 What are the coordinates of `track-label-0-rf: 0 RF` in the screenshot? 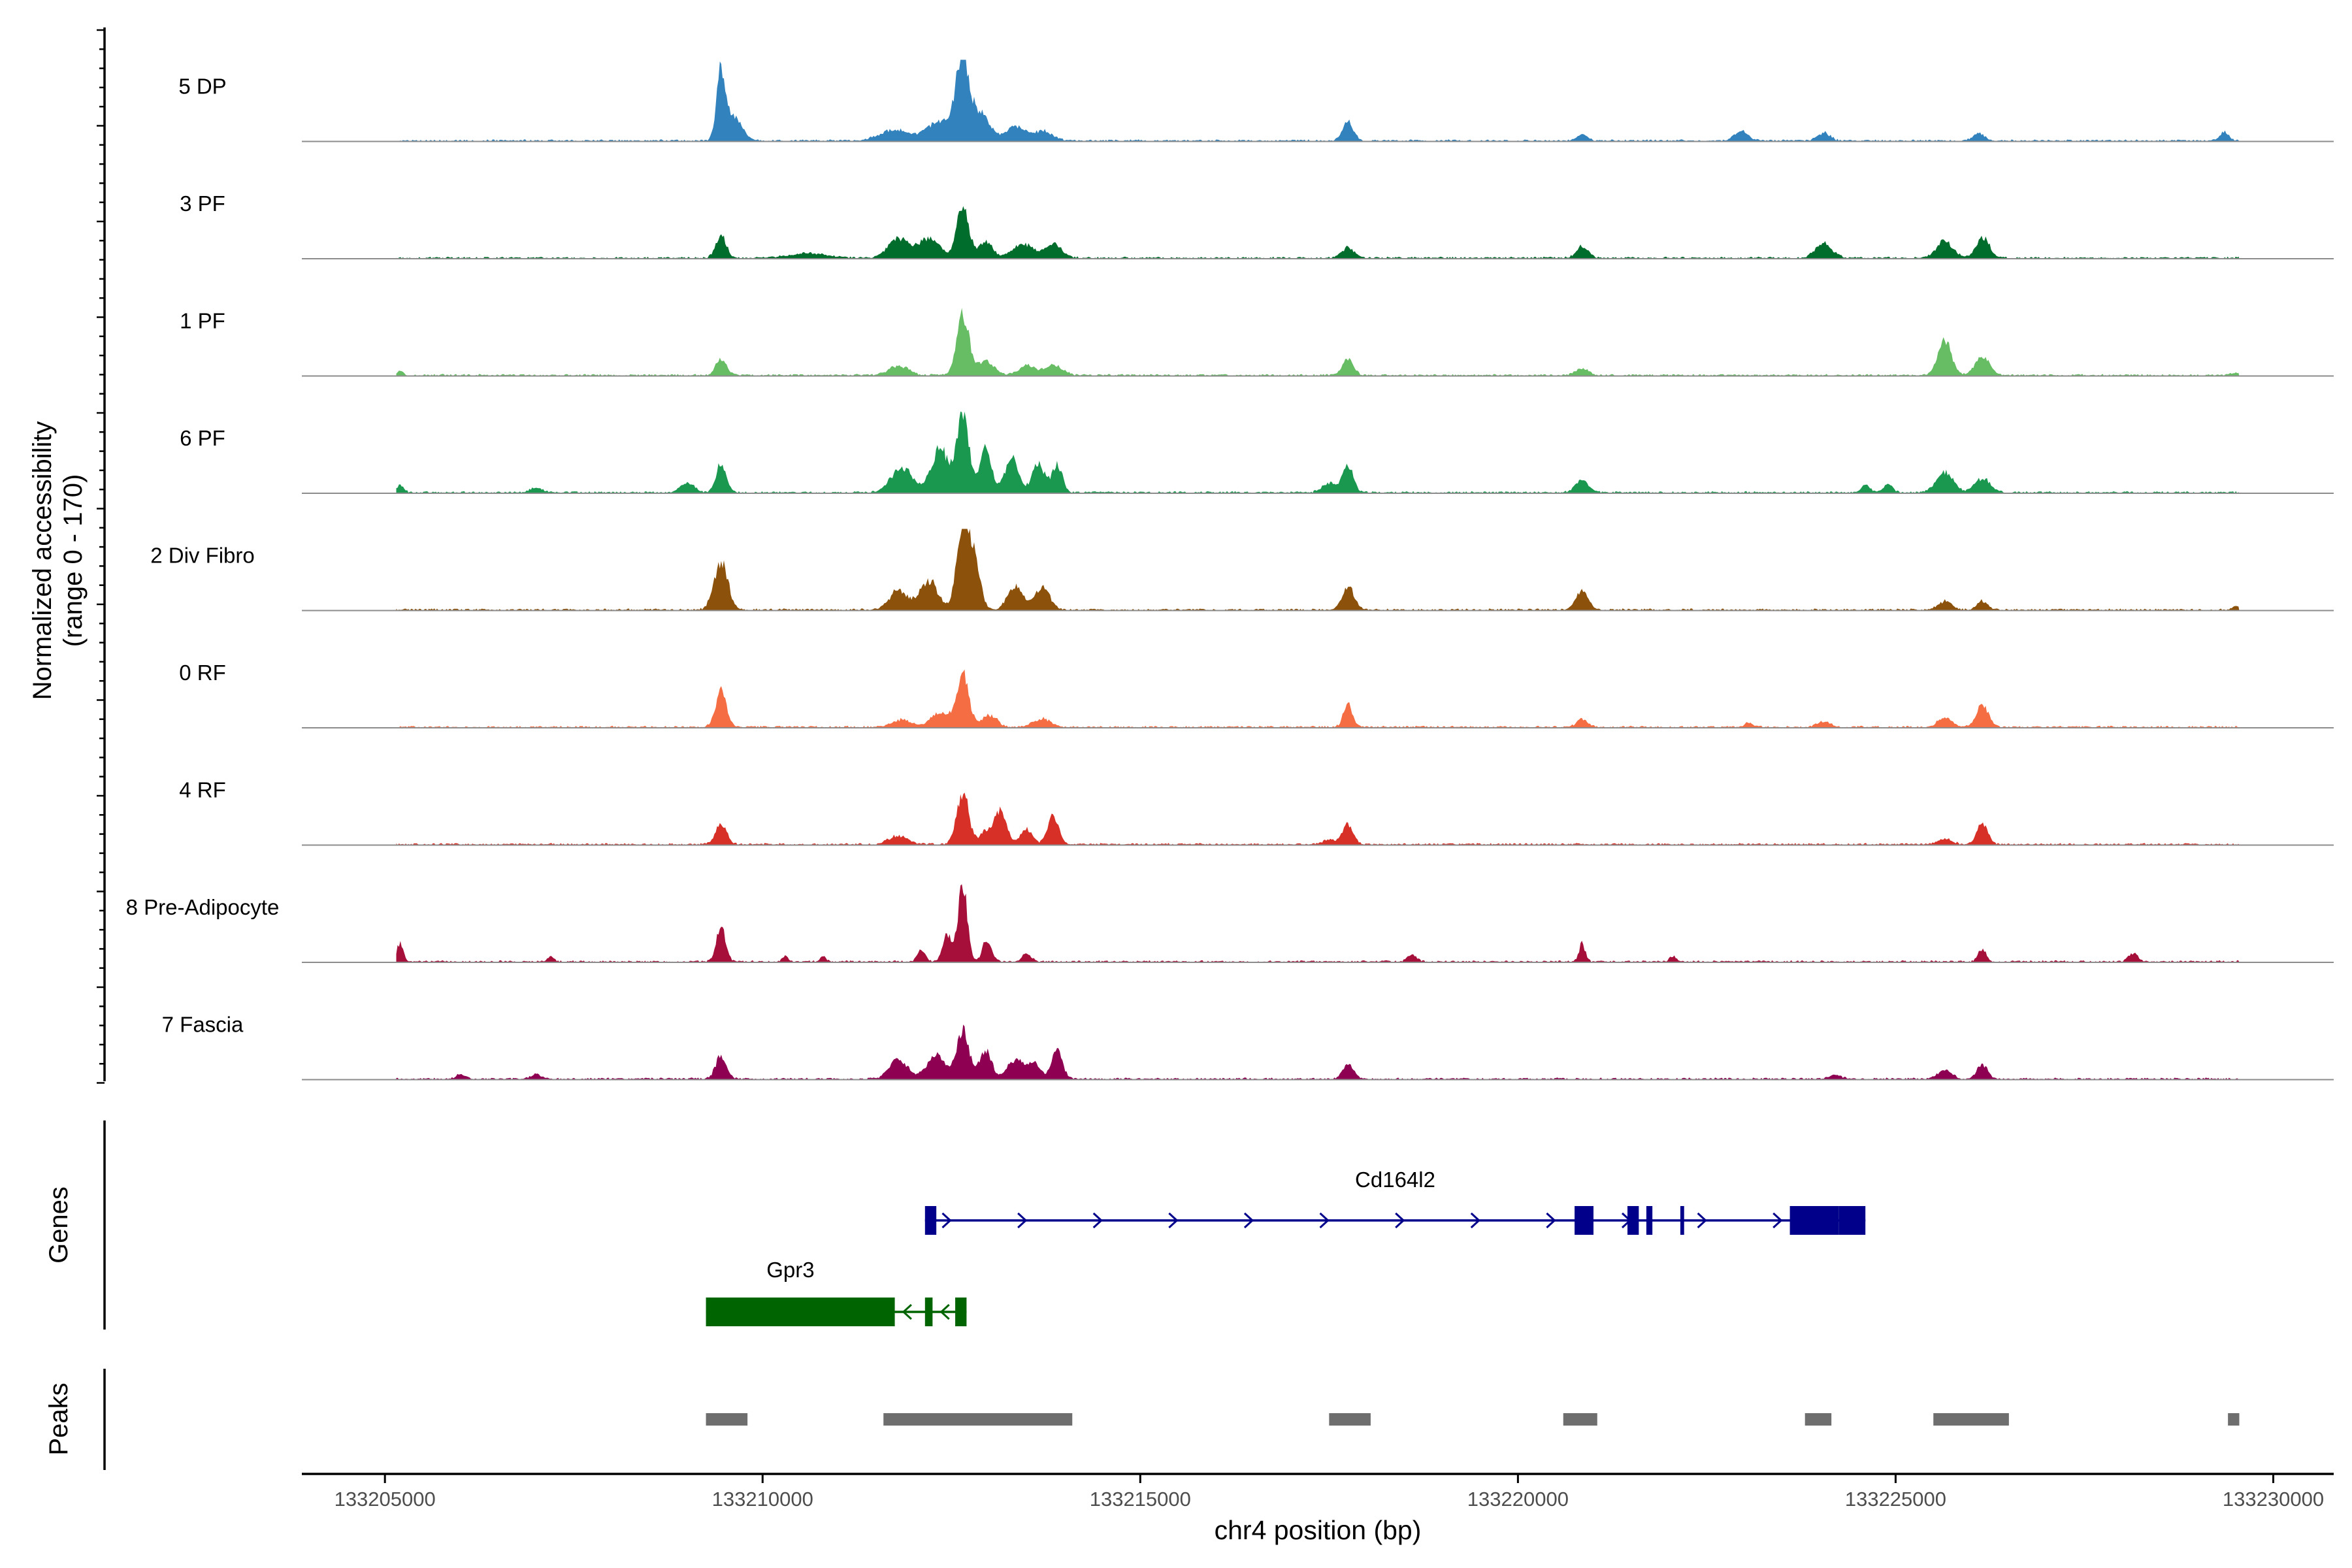 It's located at (202, 673).